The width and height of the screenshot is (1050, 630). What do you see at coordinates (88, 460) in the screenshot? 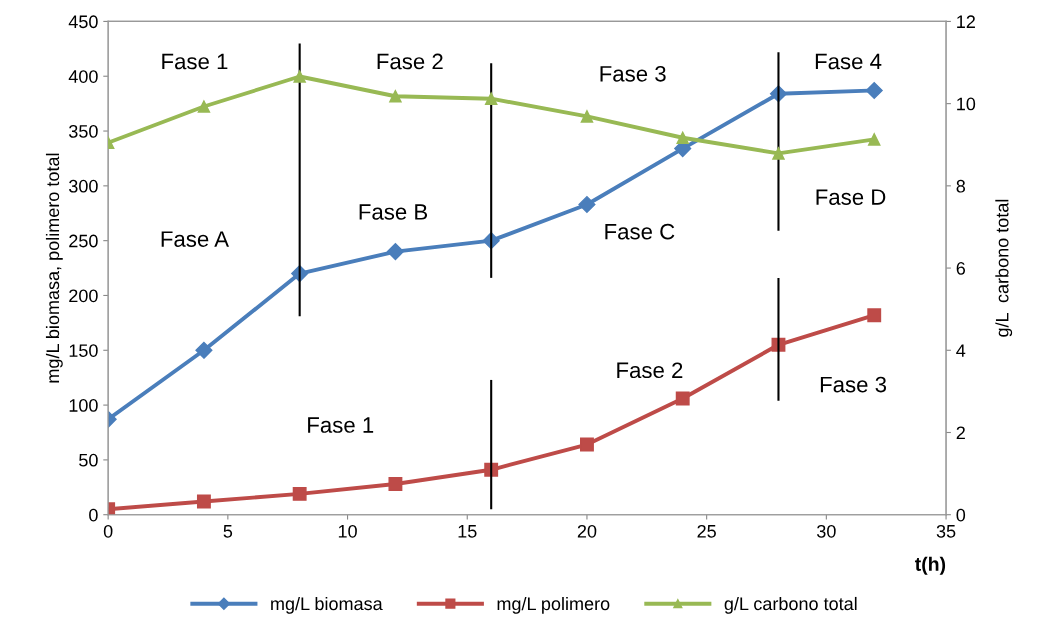
I see `y-tick-label: 50` at bounding box center [88, 460].